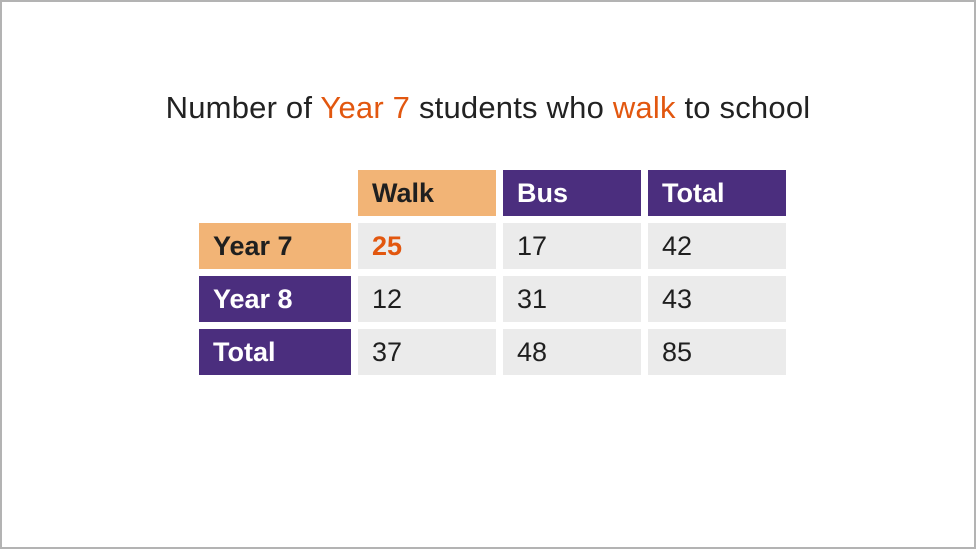  I want to click on col-header-total: Total, so click(717, 193).